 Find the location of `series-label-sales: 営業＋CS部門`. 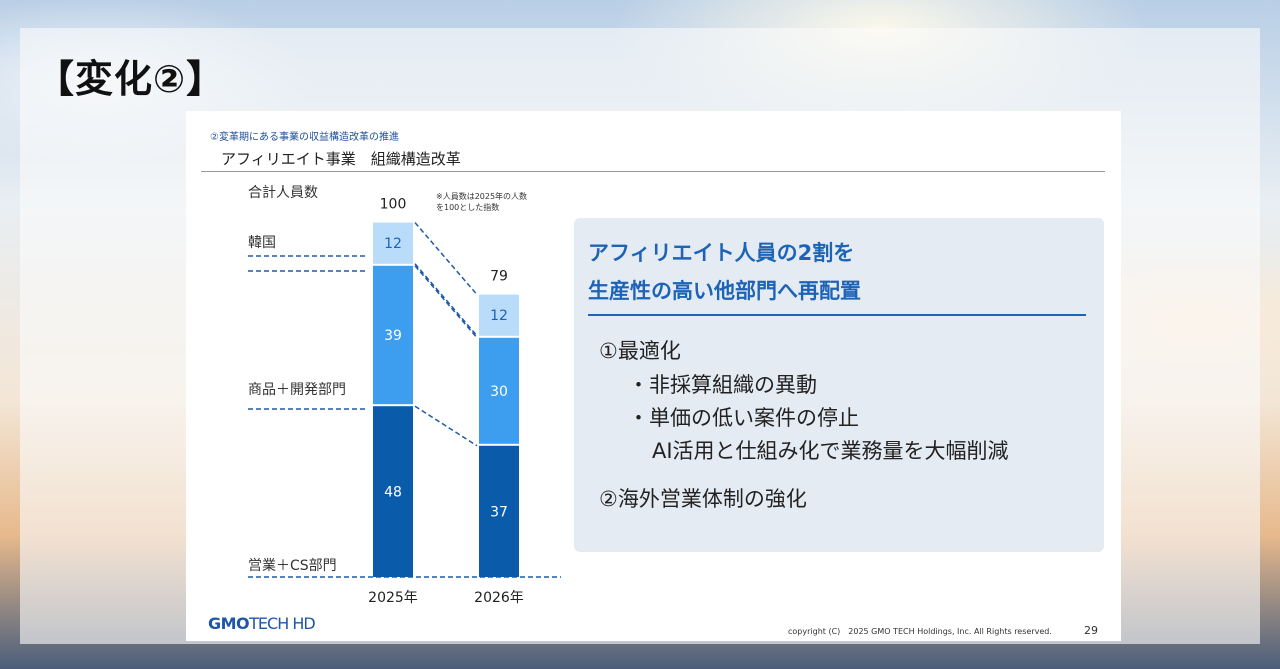

series-label-sales: 営業＋CS部門 is located at coordinates (292, 566).